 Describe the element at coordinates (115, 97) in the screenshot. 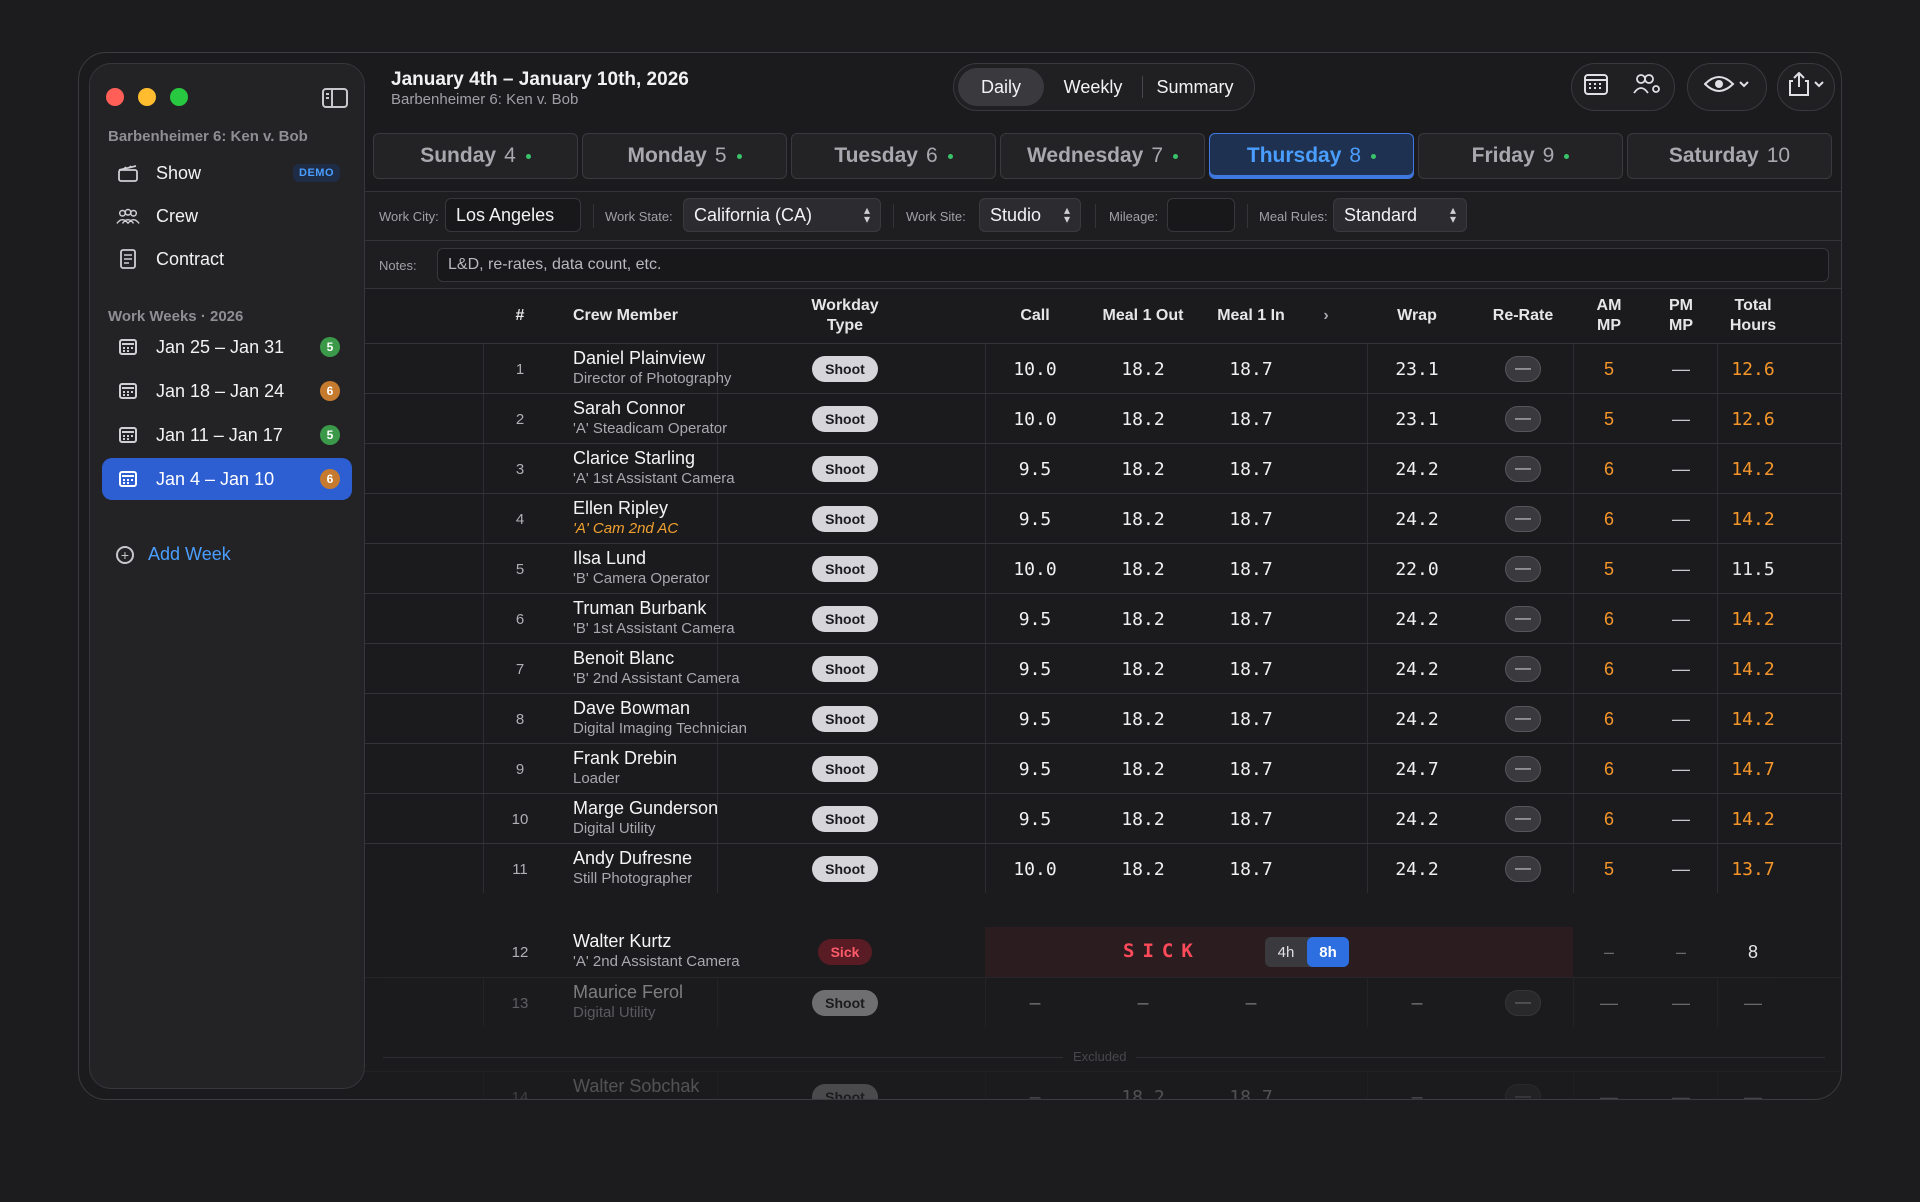

I see `close-window-button` at that location.